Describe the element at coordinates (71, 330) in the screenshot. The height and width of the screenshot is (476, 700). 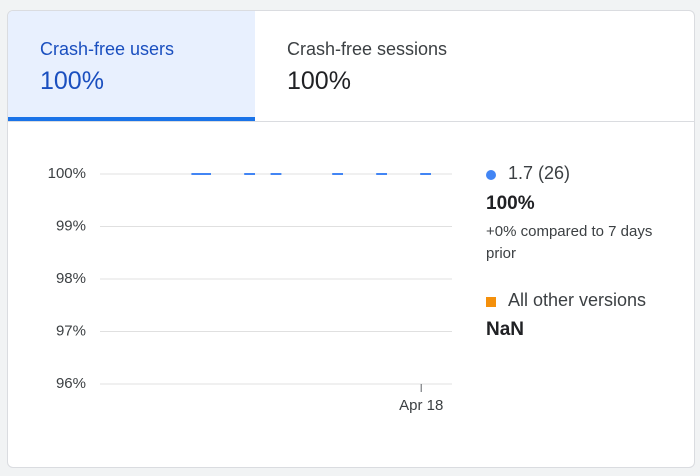
I see `y-tick-label: 97%` at that location.